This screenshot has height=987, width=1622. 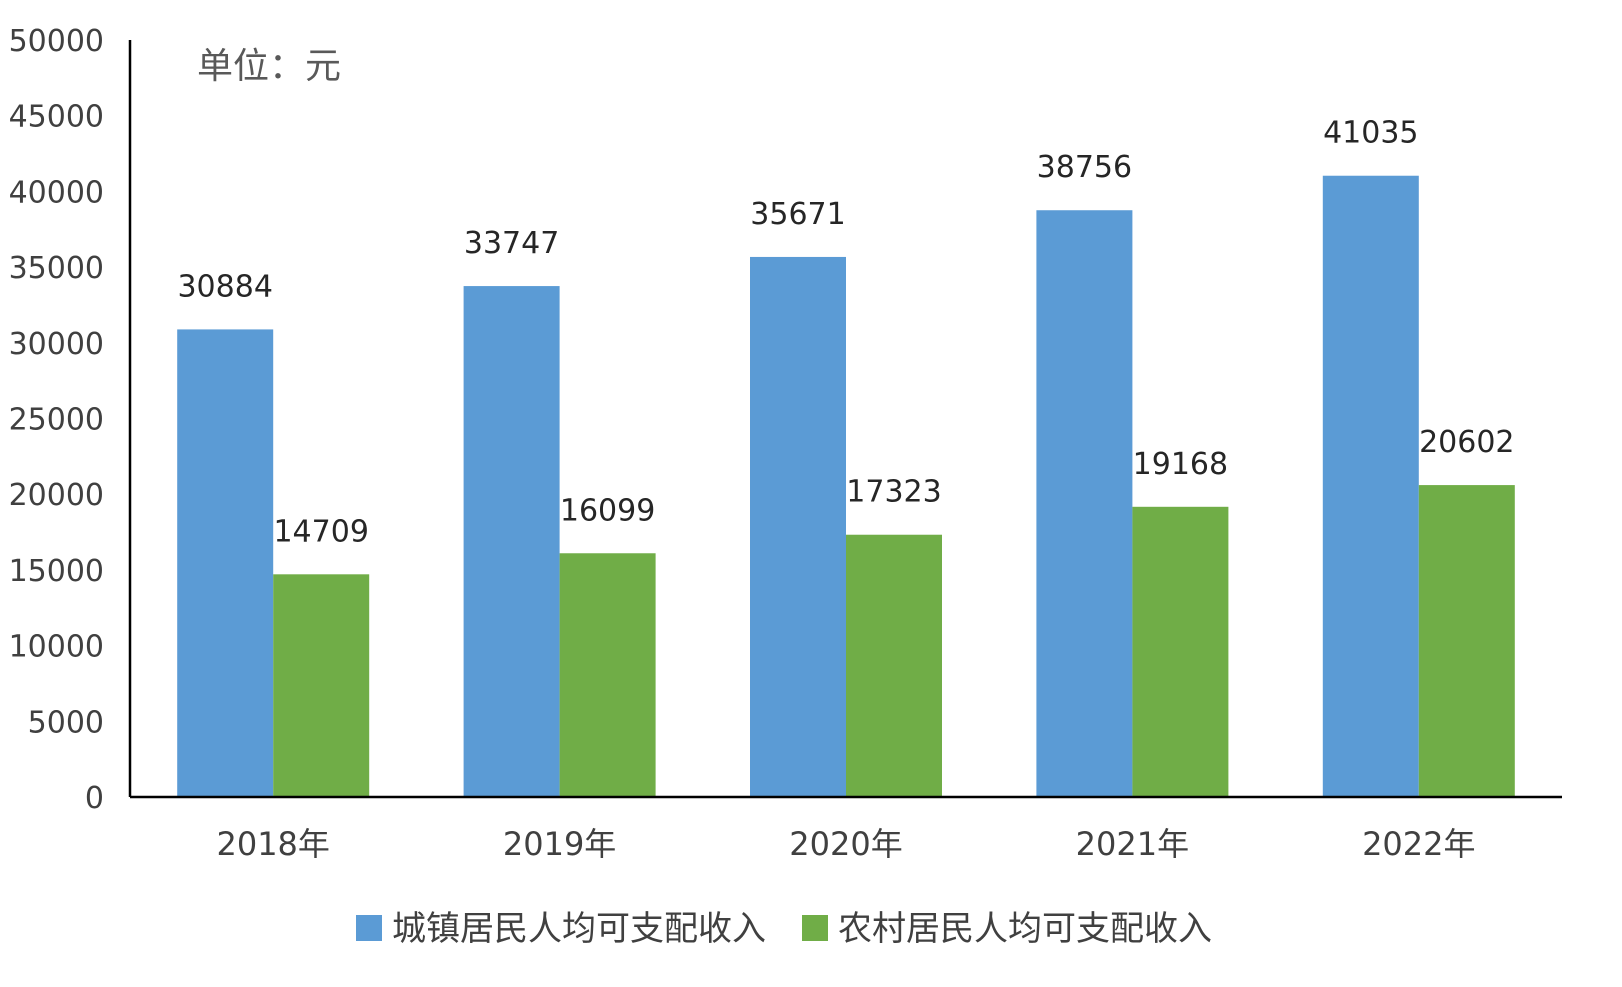 I want to click on x-axis-ticks: 2018年 2019年 2020年 2021年 2022年, so click(x=845, y=844).